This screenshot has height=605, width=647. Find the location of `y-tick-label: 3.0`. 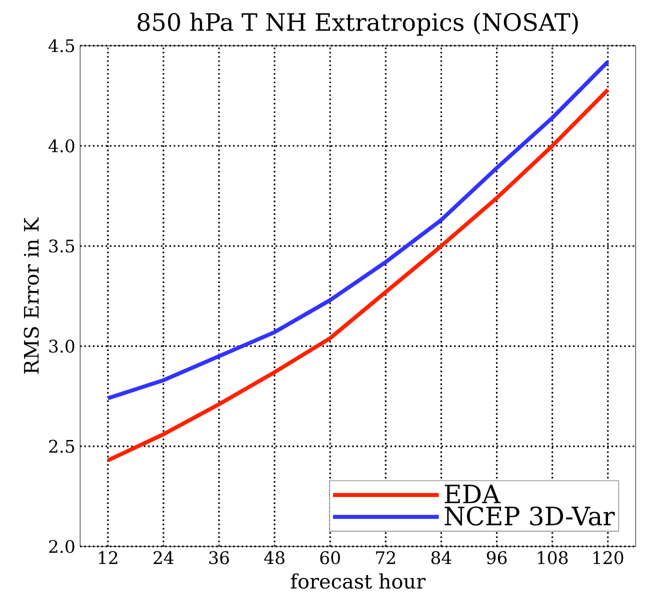

y-tick-label: 3.0 is located at coordinates (61, 346).